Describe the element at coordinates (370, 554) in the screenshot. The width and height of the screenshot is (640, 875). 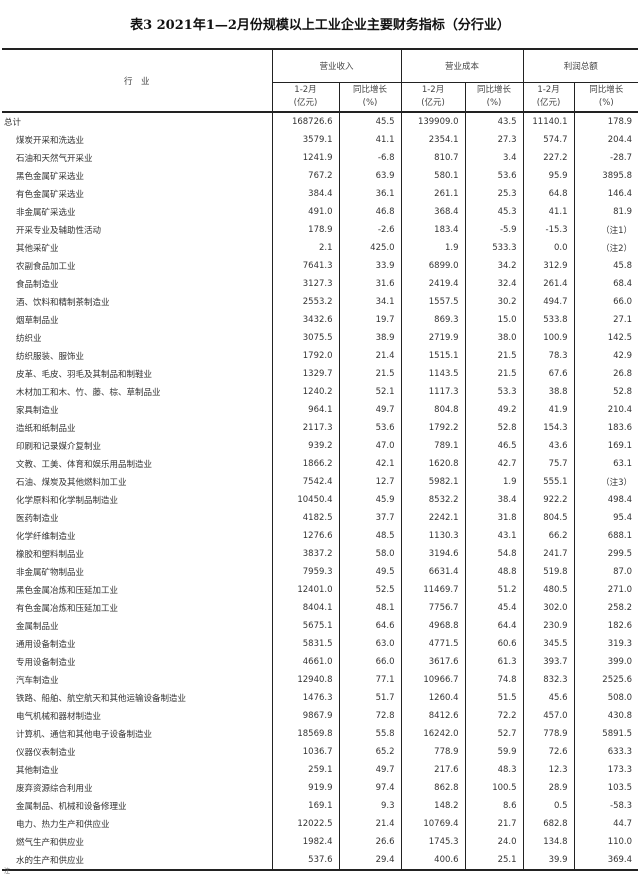
I see `revenue-growth: 58.0` at that location.